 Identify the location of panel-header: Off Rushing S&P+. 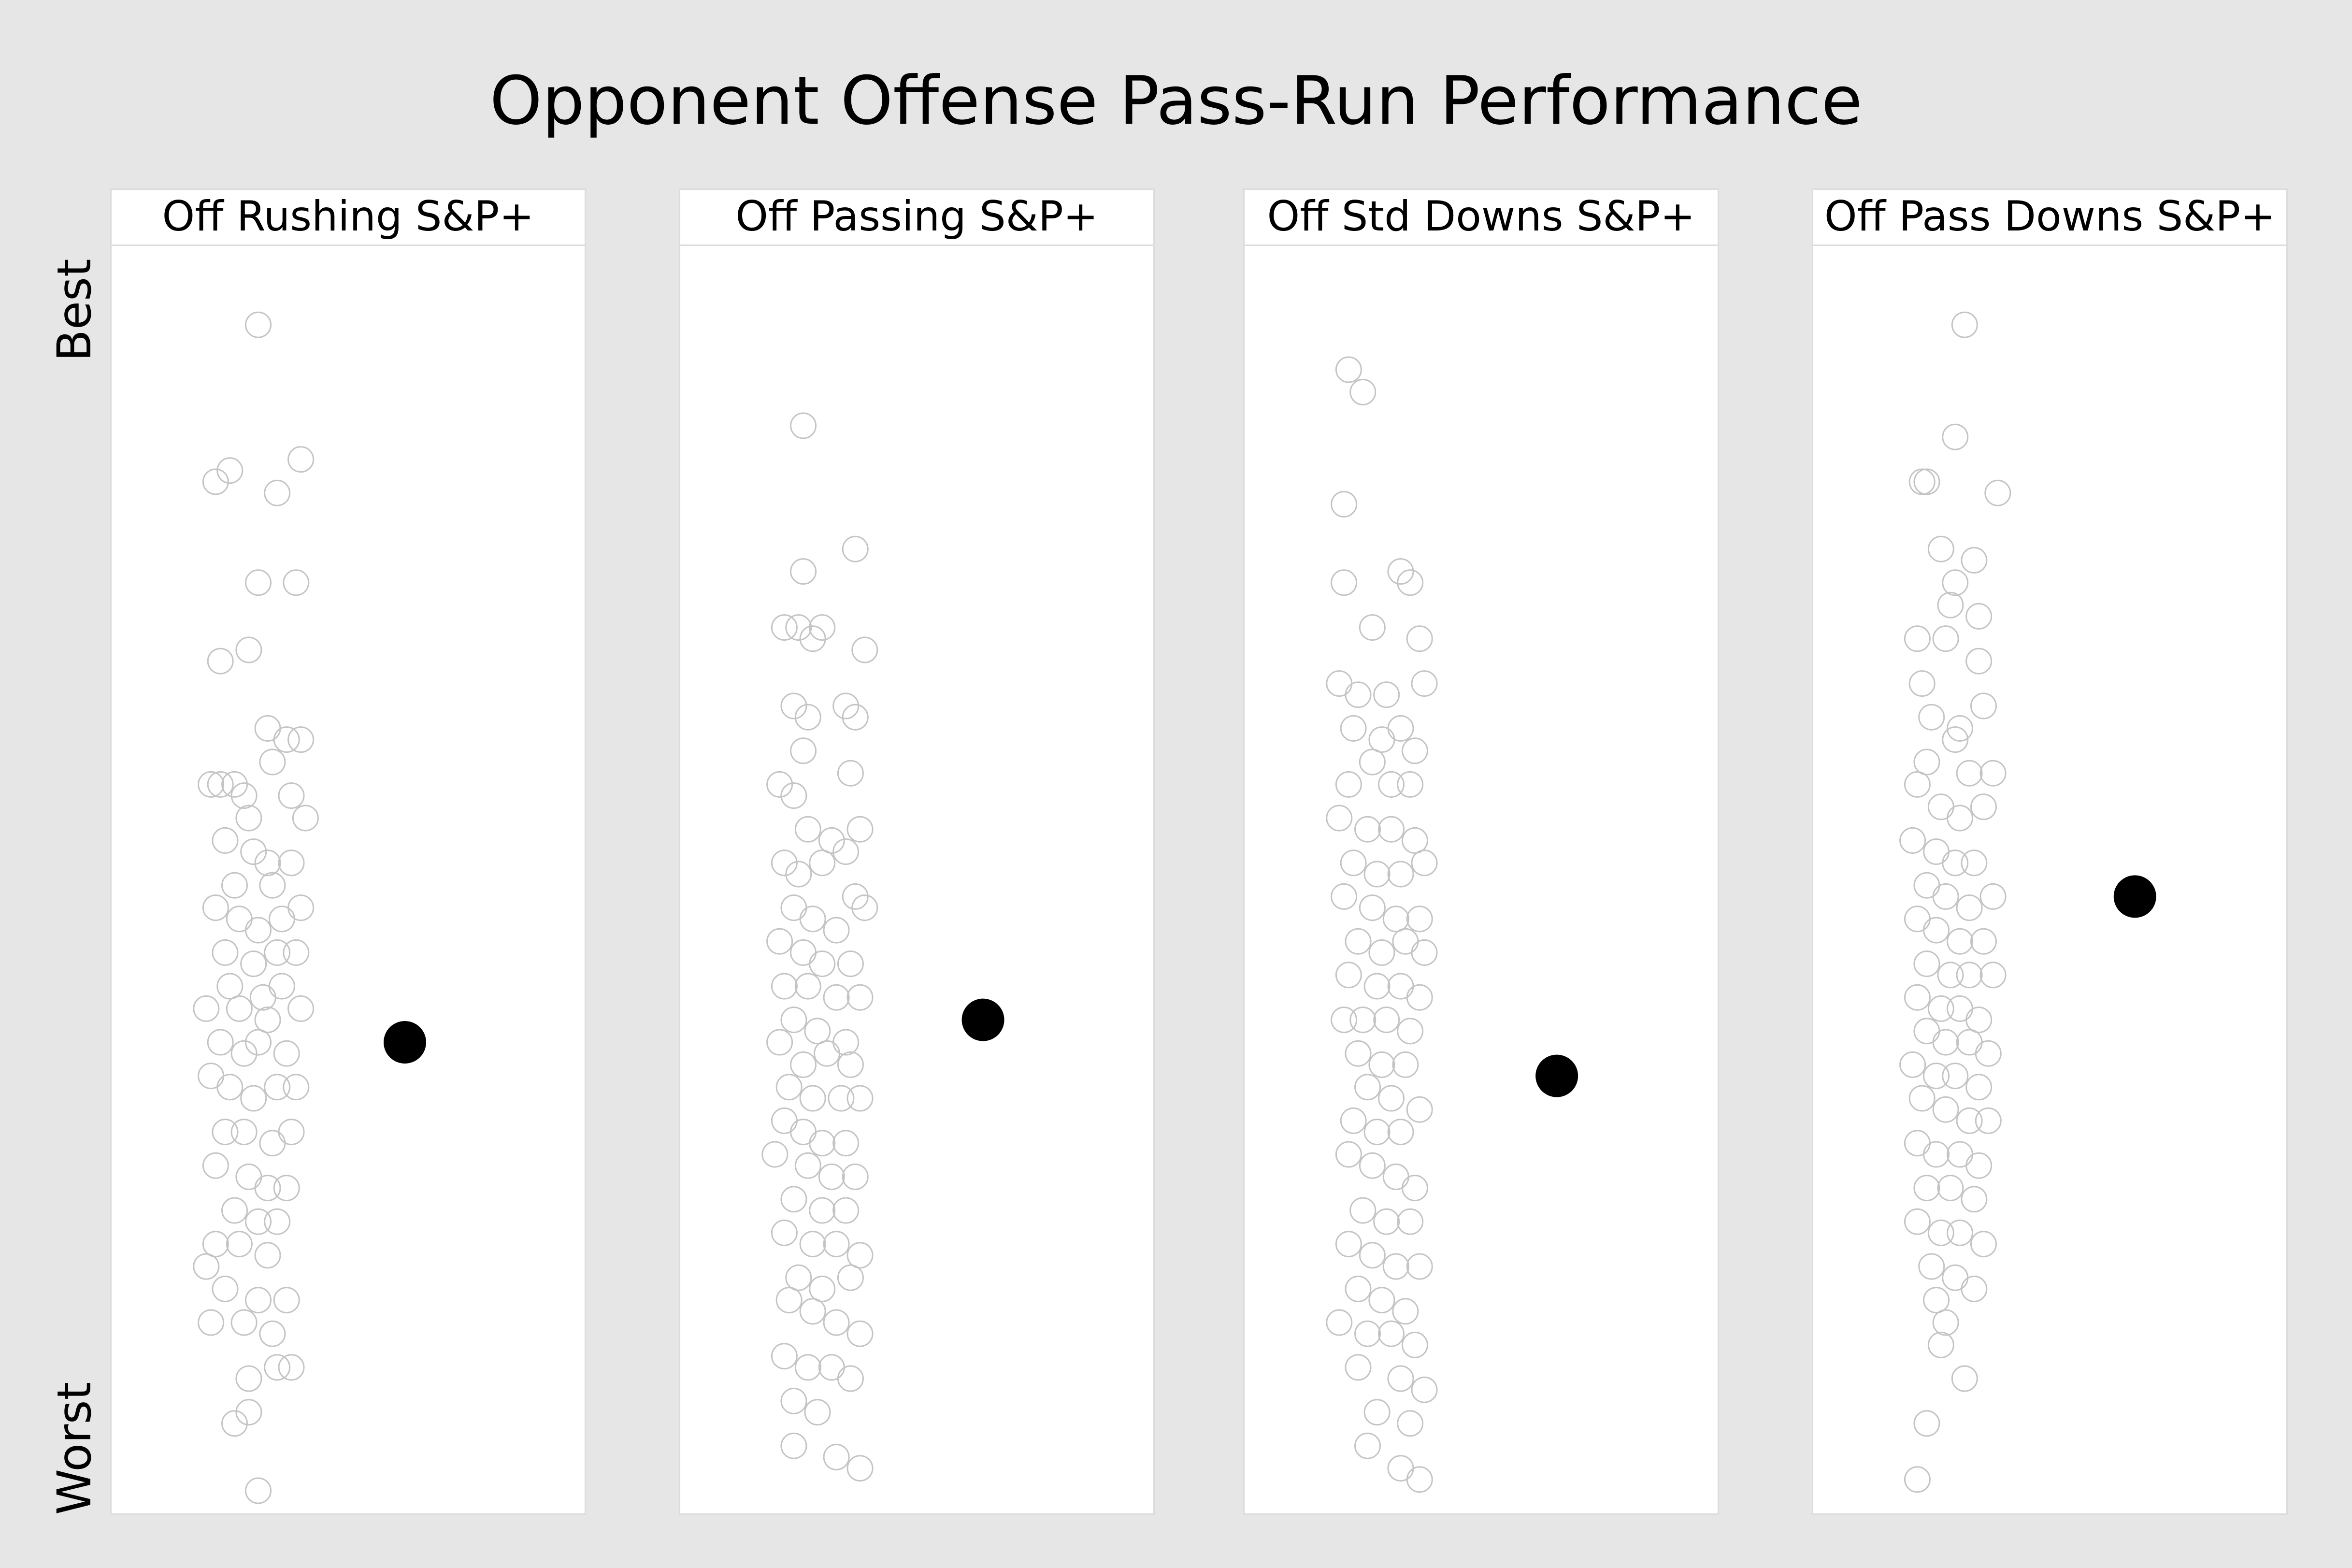
(348, 218).